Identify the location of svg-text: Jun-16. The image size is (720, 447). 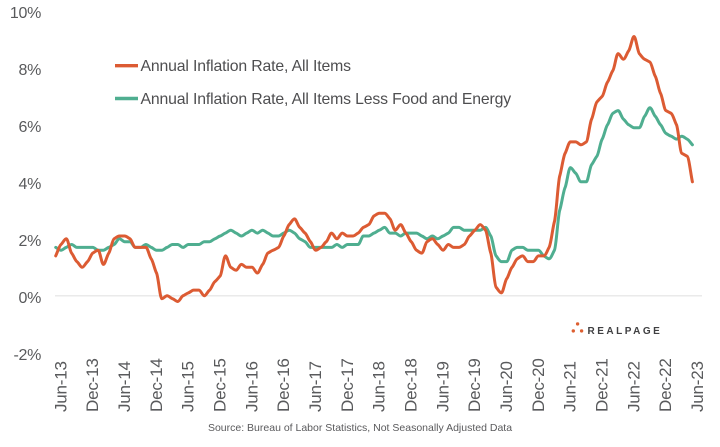
(251, 386).